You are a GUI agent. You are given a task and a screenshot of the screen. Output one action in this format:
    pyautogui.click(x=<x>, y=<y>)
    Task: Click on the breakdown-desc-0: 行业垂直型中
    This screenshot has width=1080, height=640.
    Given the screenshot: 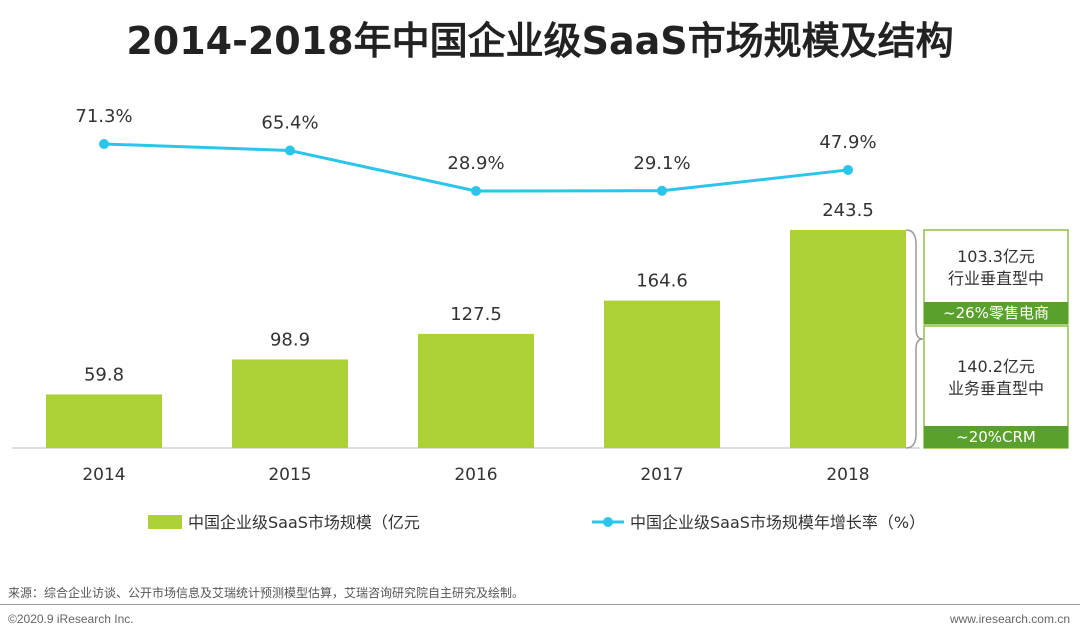 What is the action you would take?
    pyautogui.click(x=996, y=278)
    